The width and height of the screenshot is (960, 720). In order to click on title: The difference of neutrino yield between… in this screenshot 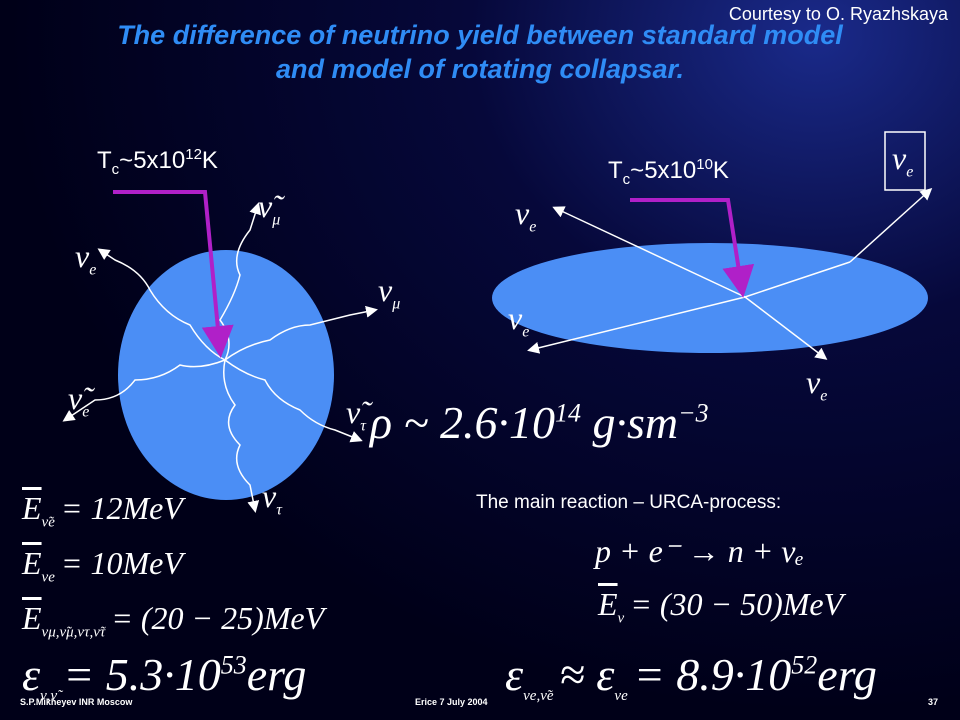, I will do `click(480, 52)`.